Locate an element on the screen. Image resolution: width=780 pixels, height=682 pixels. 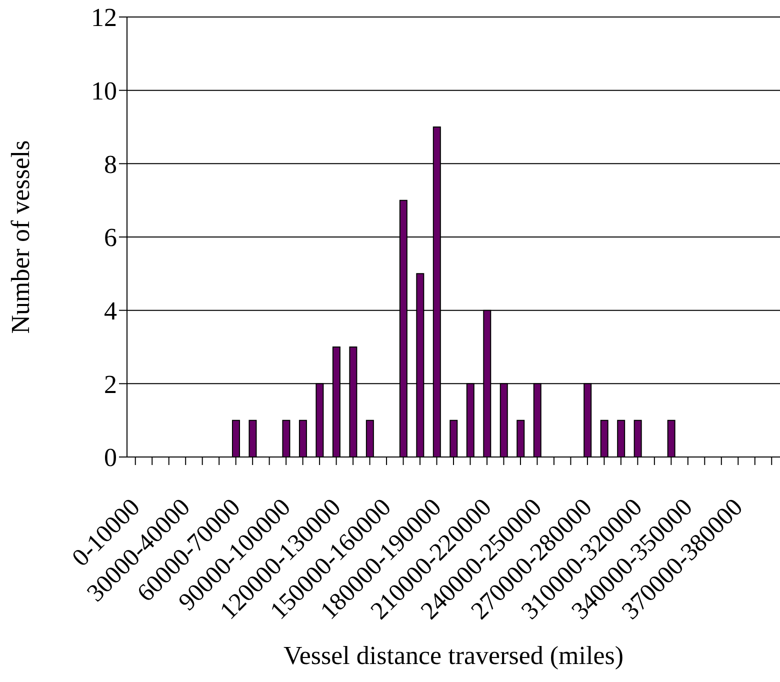
y-tick-label: 12 is located at coordinates (104, 17).